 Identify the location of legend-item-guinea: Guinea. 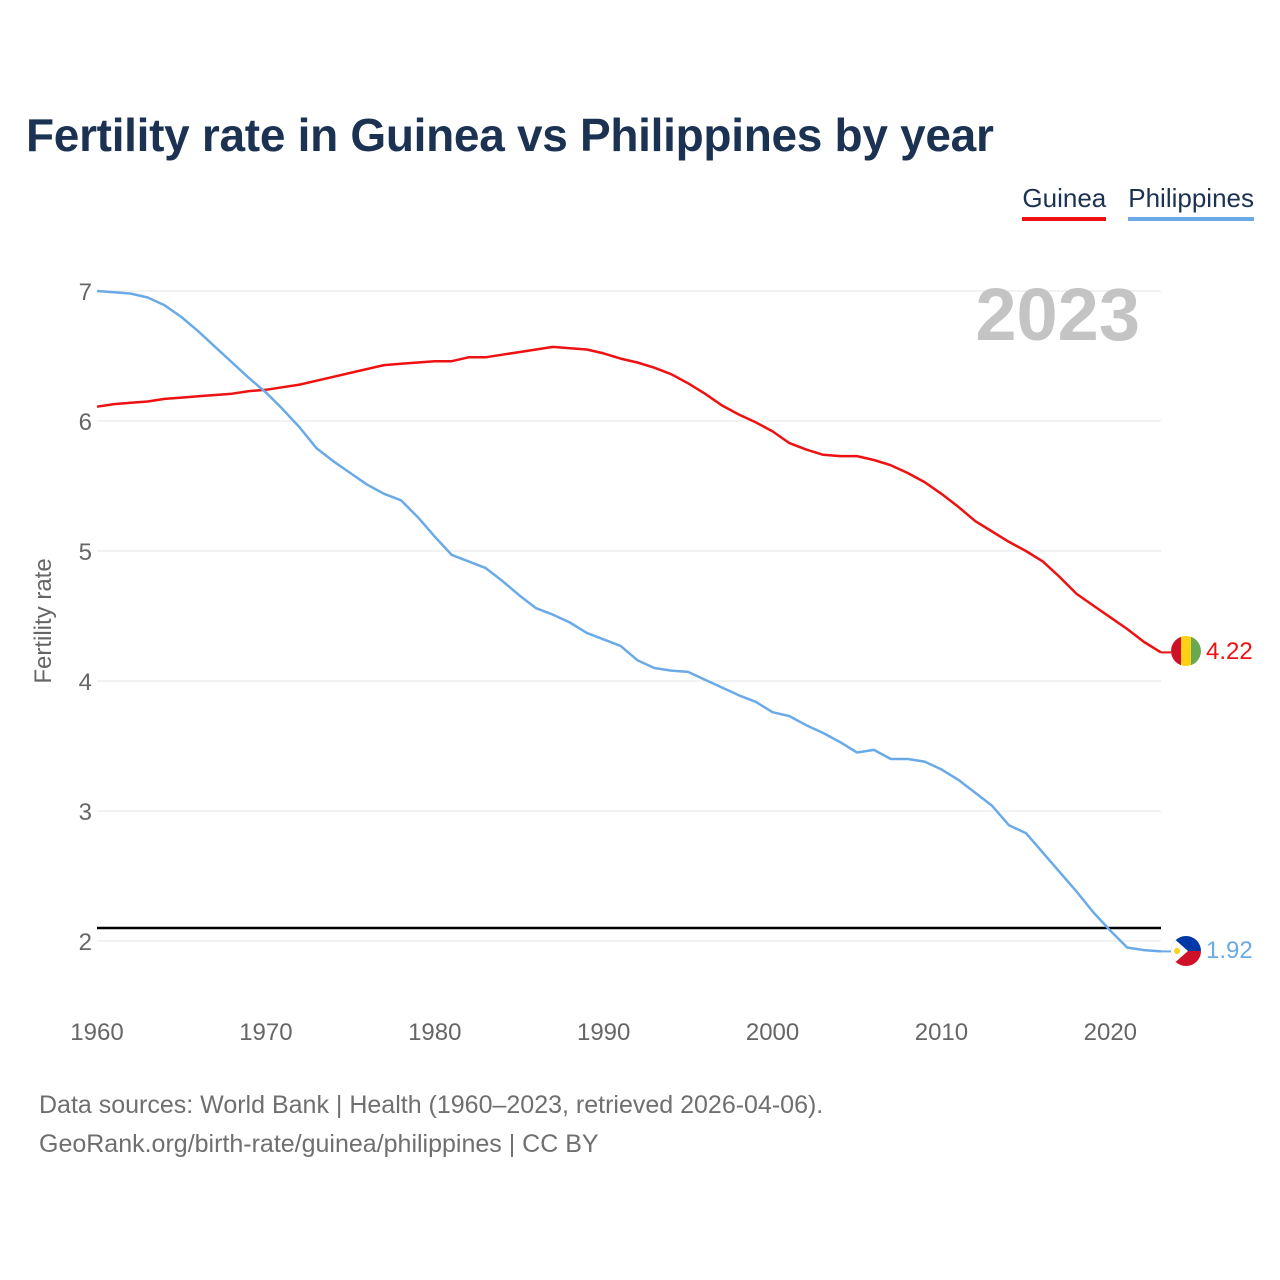
(1064, 202).